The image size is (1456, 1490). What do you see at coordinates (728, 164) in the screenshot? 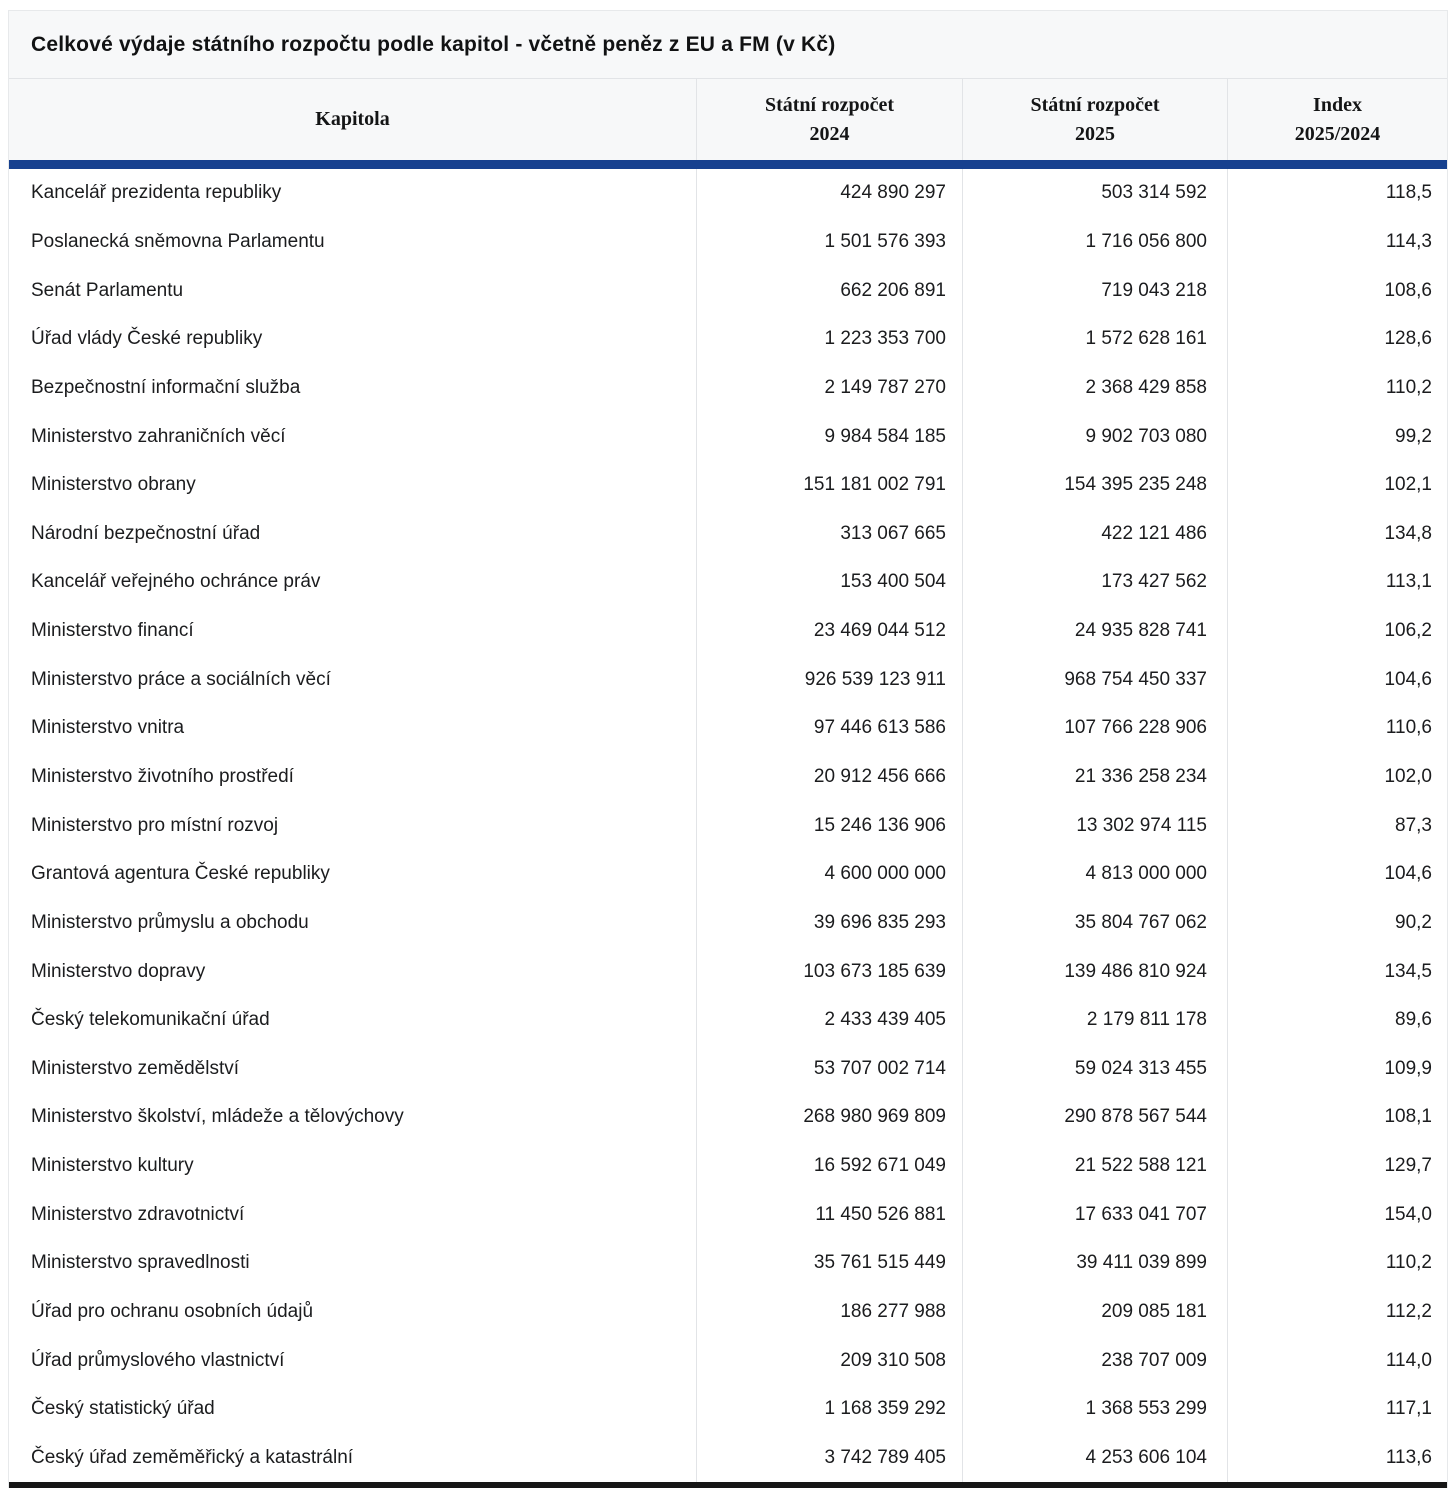
I see `header-accent-bar` at bounding box center [728, 164].